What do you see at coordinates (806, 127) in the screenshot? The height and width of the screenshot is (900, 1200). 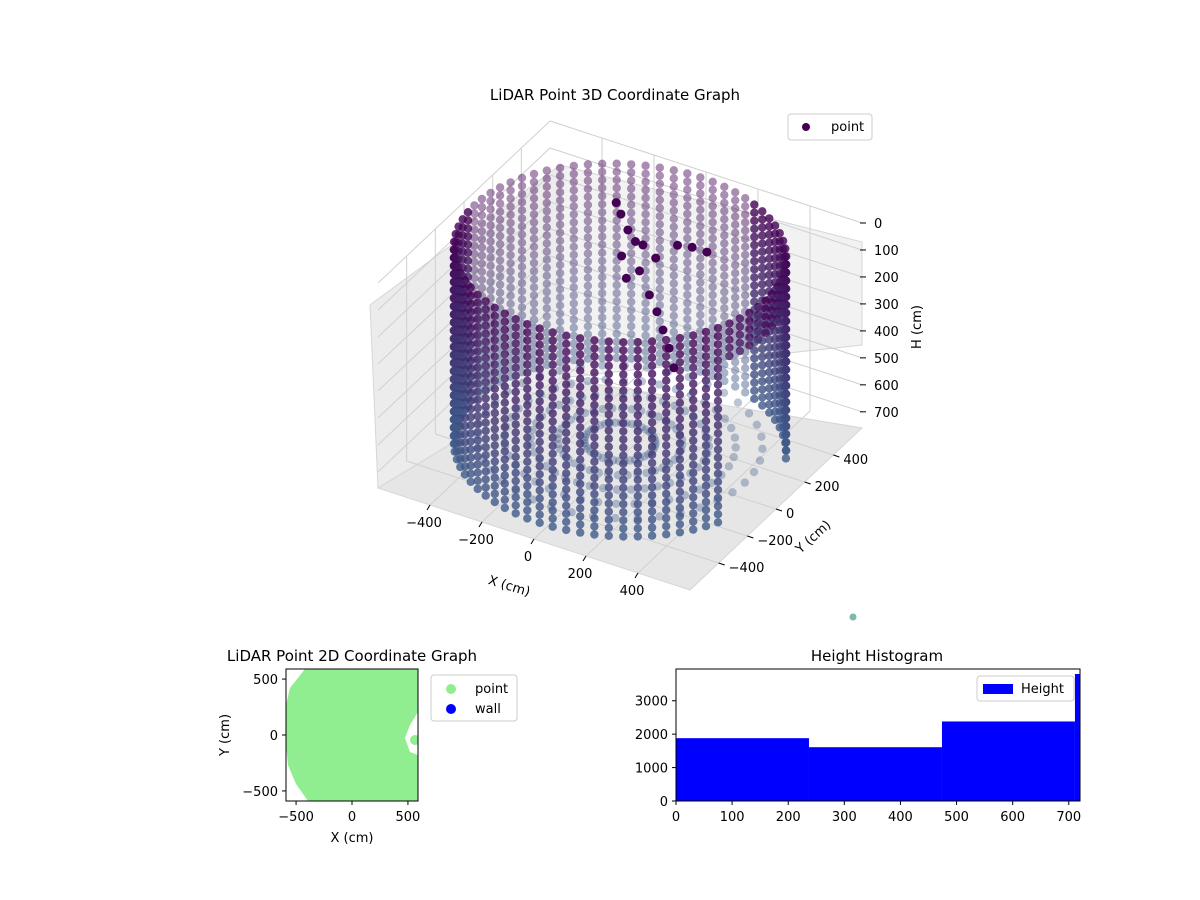 I see `legend-3d-marker` at bounding box center [806, 127].